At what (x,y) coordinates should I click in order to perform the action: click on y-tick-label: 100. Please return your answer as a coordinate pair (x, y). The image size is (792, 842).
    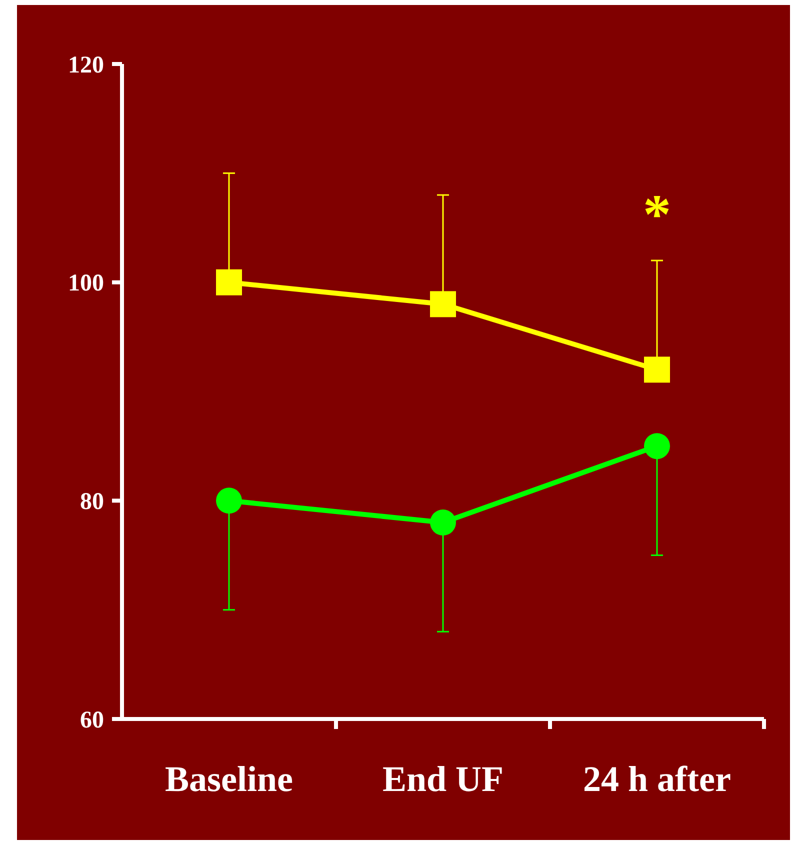
    Looking at the image, I should click on (86, 283).